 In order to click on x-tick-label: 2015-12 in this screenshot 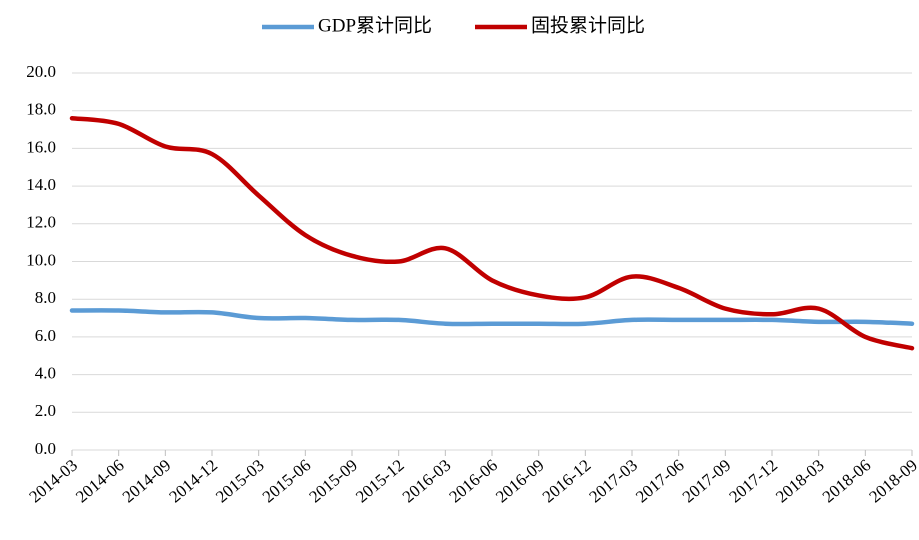, I will do `click(380, 481)`.